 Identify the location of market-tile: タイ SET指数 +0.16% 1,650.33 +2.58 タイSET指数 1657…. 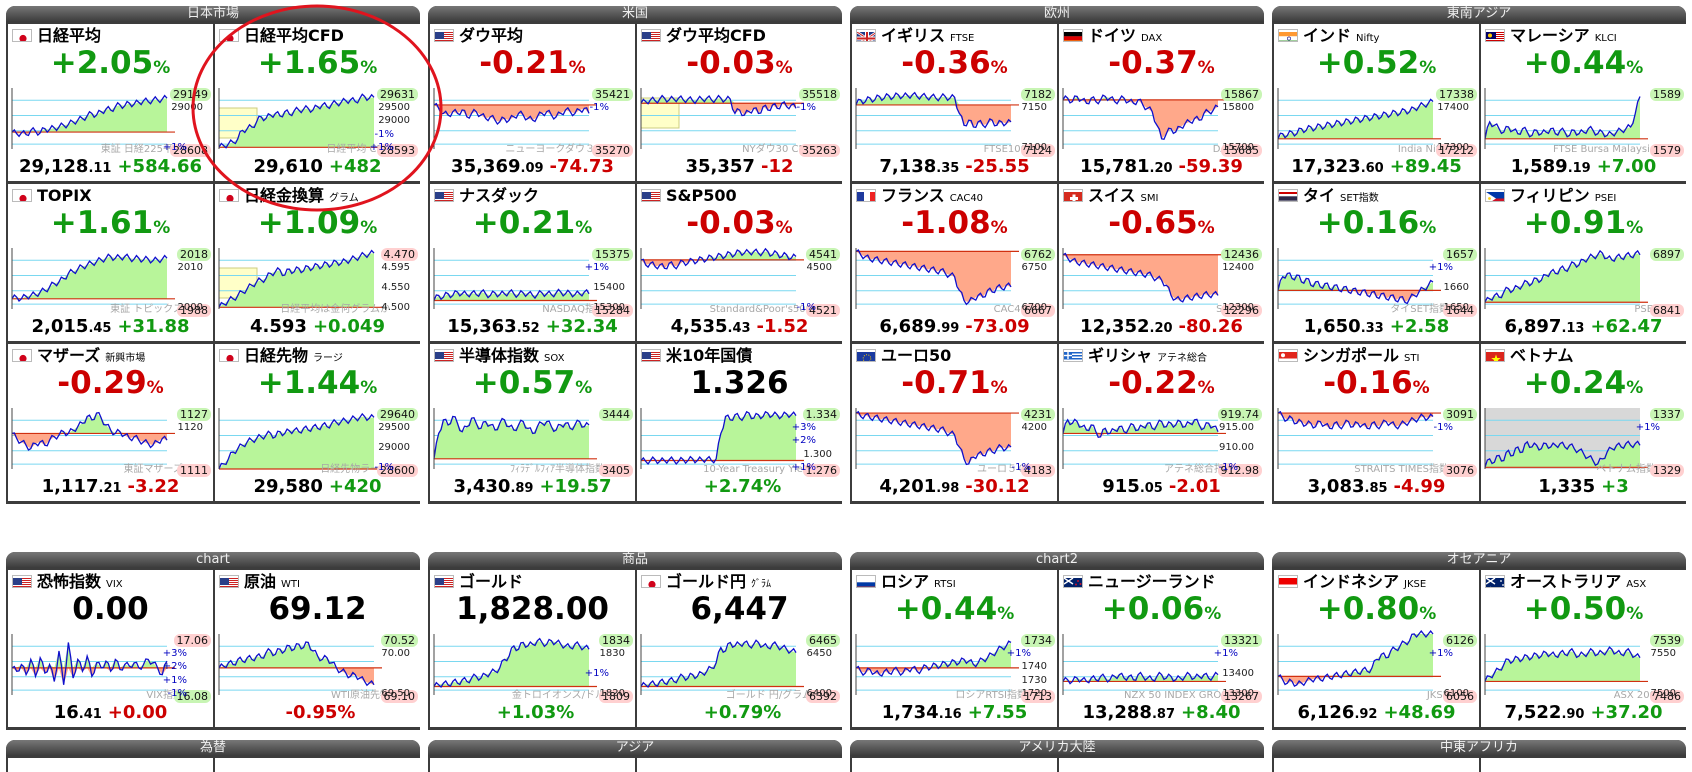
(1376, 262).